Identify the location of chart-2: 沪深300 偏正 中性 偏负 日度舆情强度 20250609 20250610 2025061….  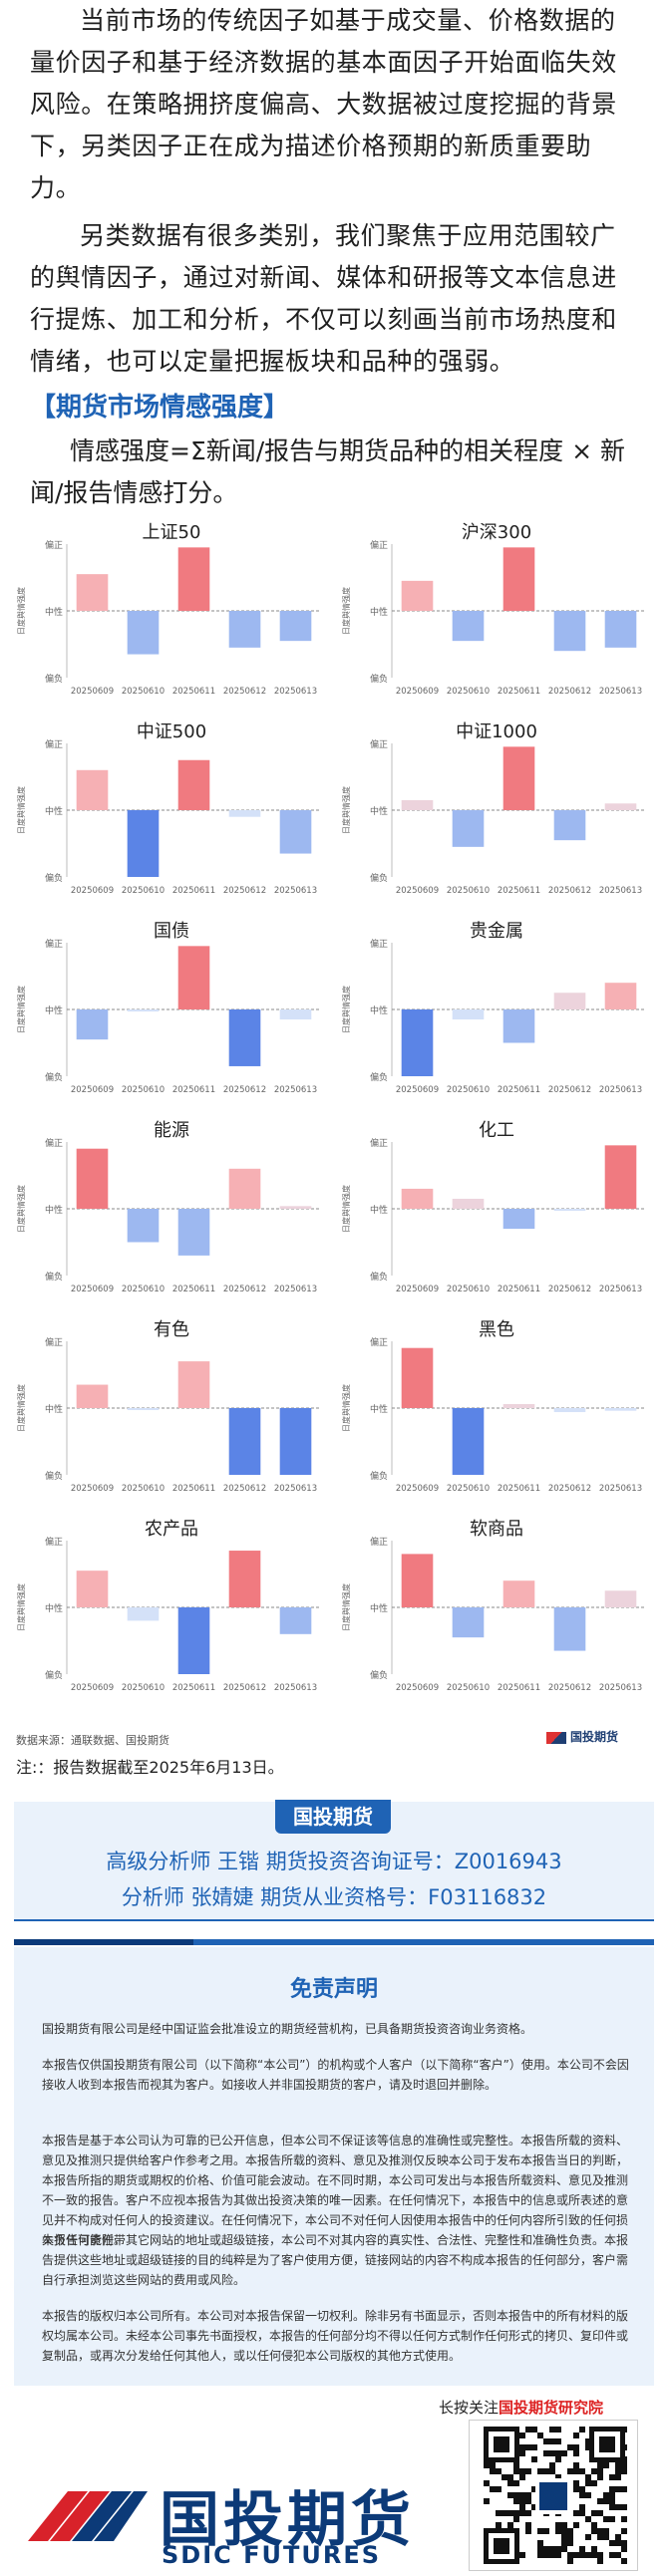
(496, 617).